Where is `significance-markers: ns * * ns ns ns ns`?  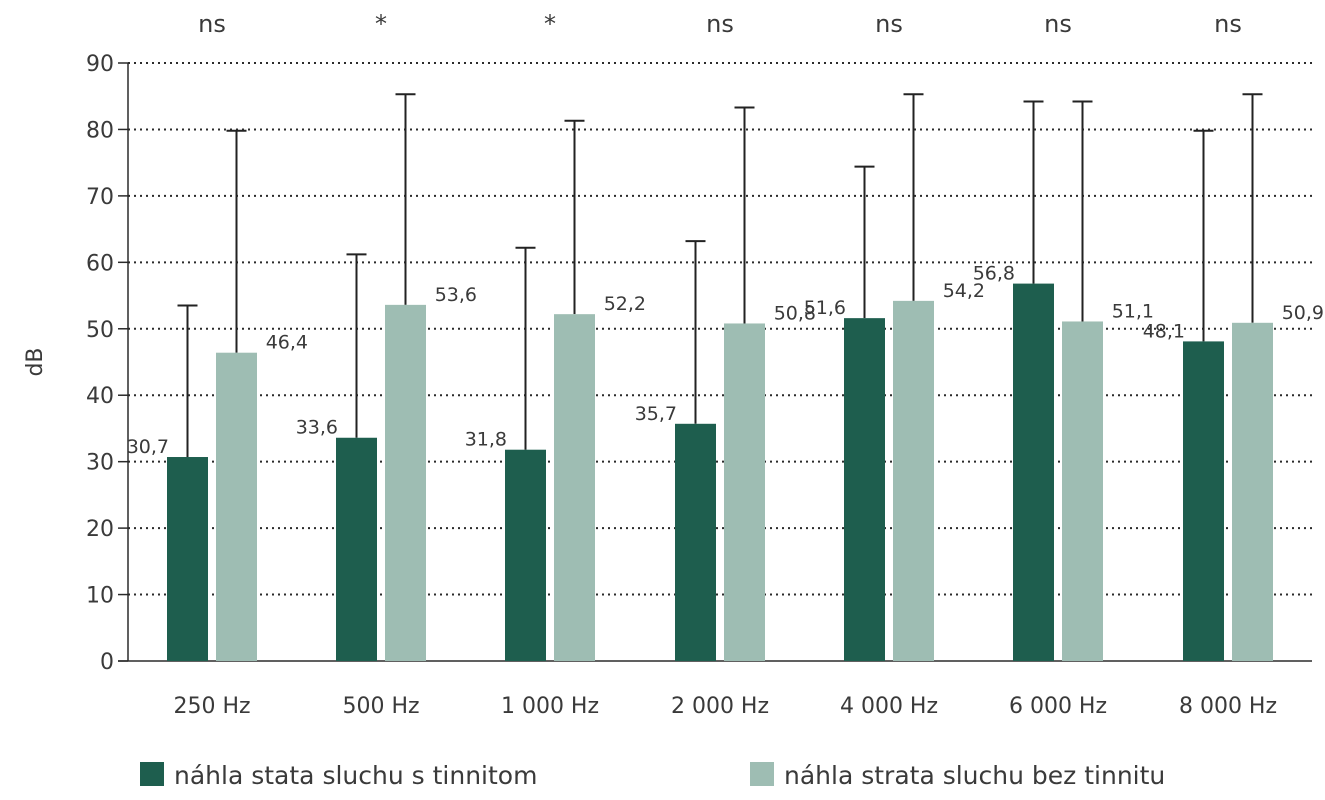
significance-markers: ns * * ns ns ns ns is located at coordinates (720, 24).